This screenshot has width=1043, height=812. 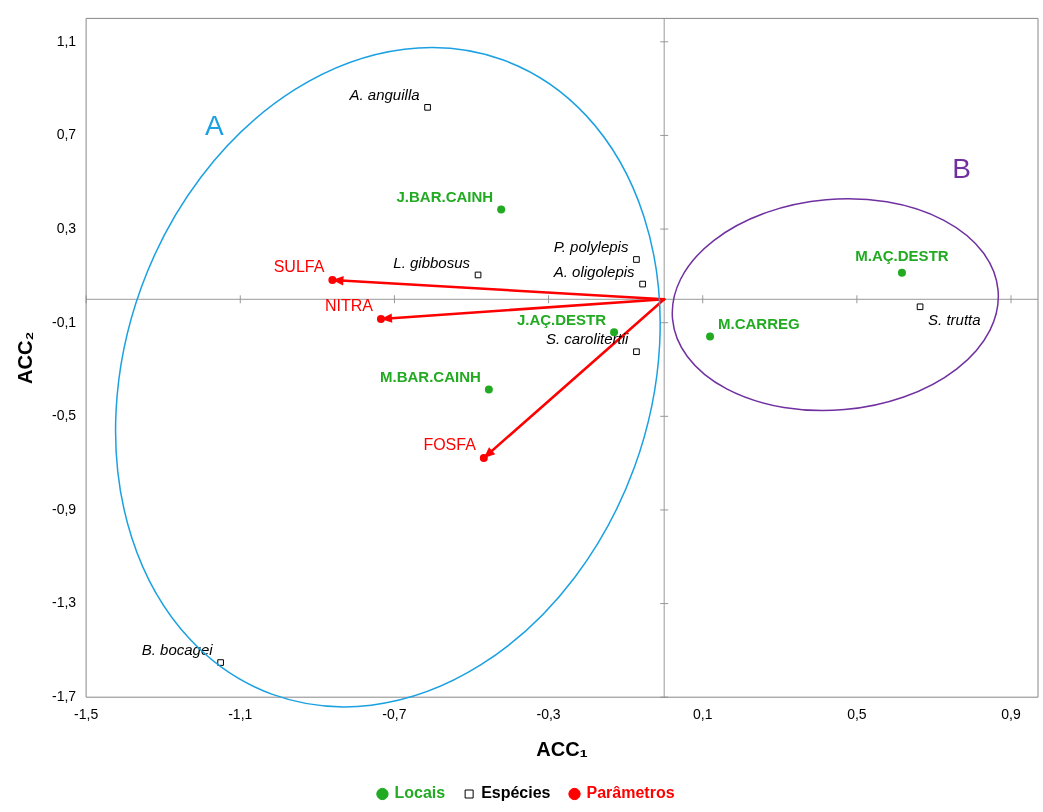 I want to click on annotation: A, so click(x=215, y=126).